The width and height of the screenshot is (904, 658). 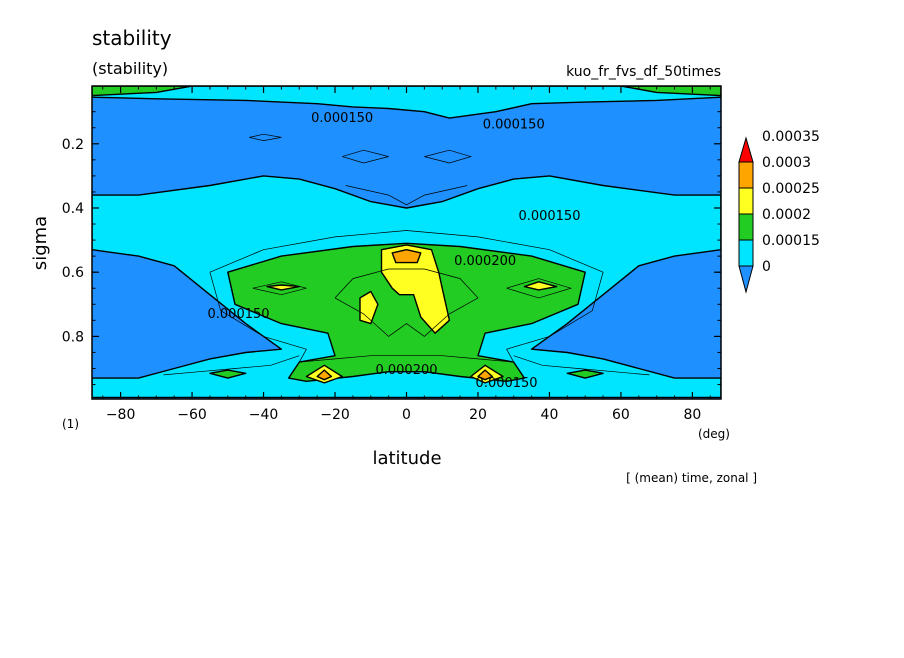 What do you see at coordinates (691, 478) in the screenshot?
I see `footnote: [ (mean) time, zonal ]` at bounding box center [691, 478].